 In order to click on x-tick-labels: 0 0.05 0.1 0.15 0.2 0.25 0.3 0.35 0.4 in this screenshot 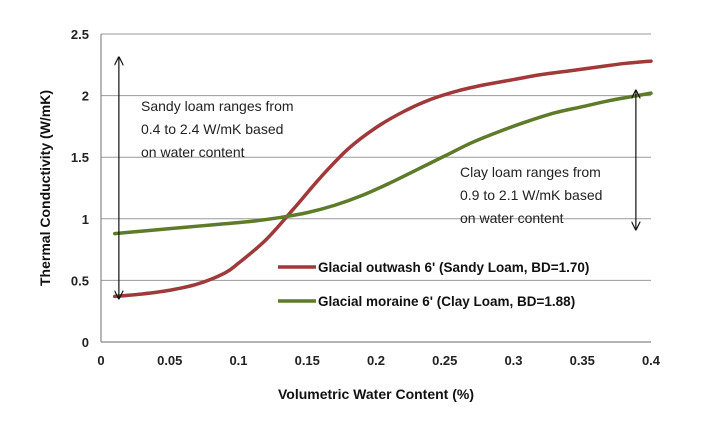, I will do `click(378, 360)`.